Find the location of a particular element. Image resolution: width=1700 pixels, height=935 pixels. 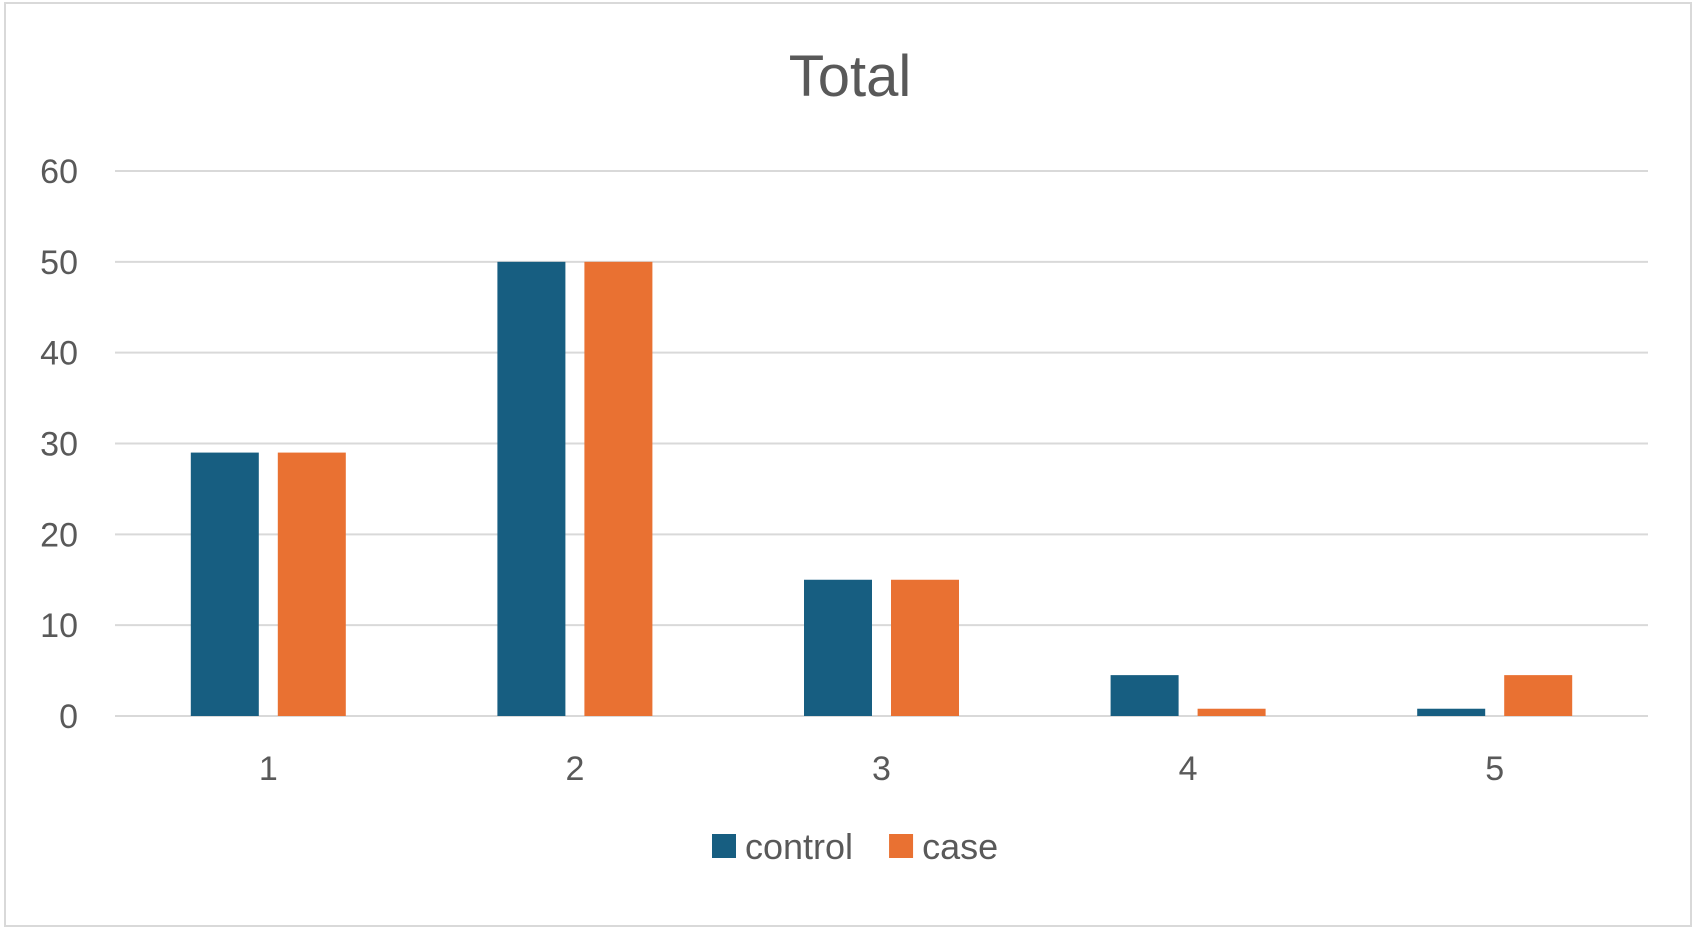

legend: control case is located at coordinates (855, 846).